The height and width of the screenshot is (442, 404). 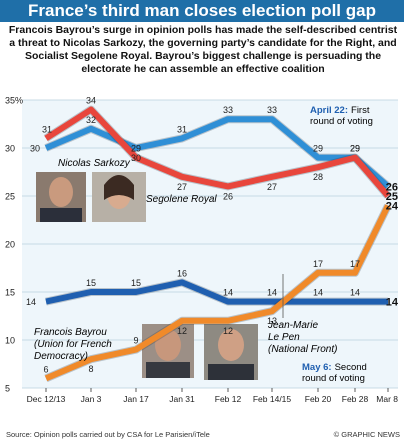 What do you see at coordinates (272, 321) in the screenshot?
I see `bayrou-value-label: 13` at bounding box center [272, 321].